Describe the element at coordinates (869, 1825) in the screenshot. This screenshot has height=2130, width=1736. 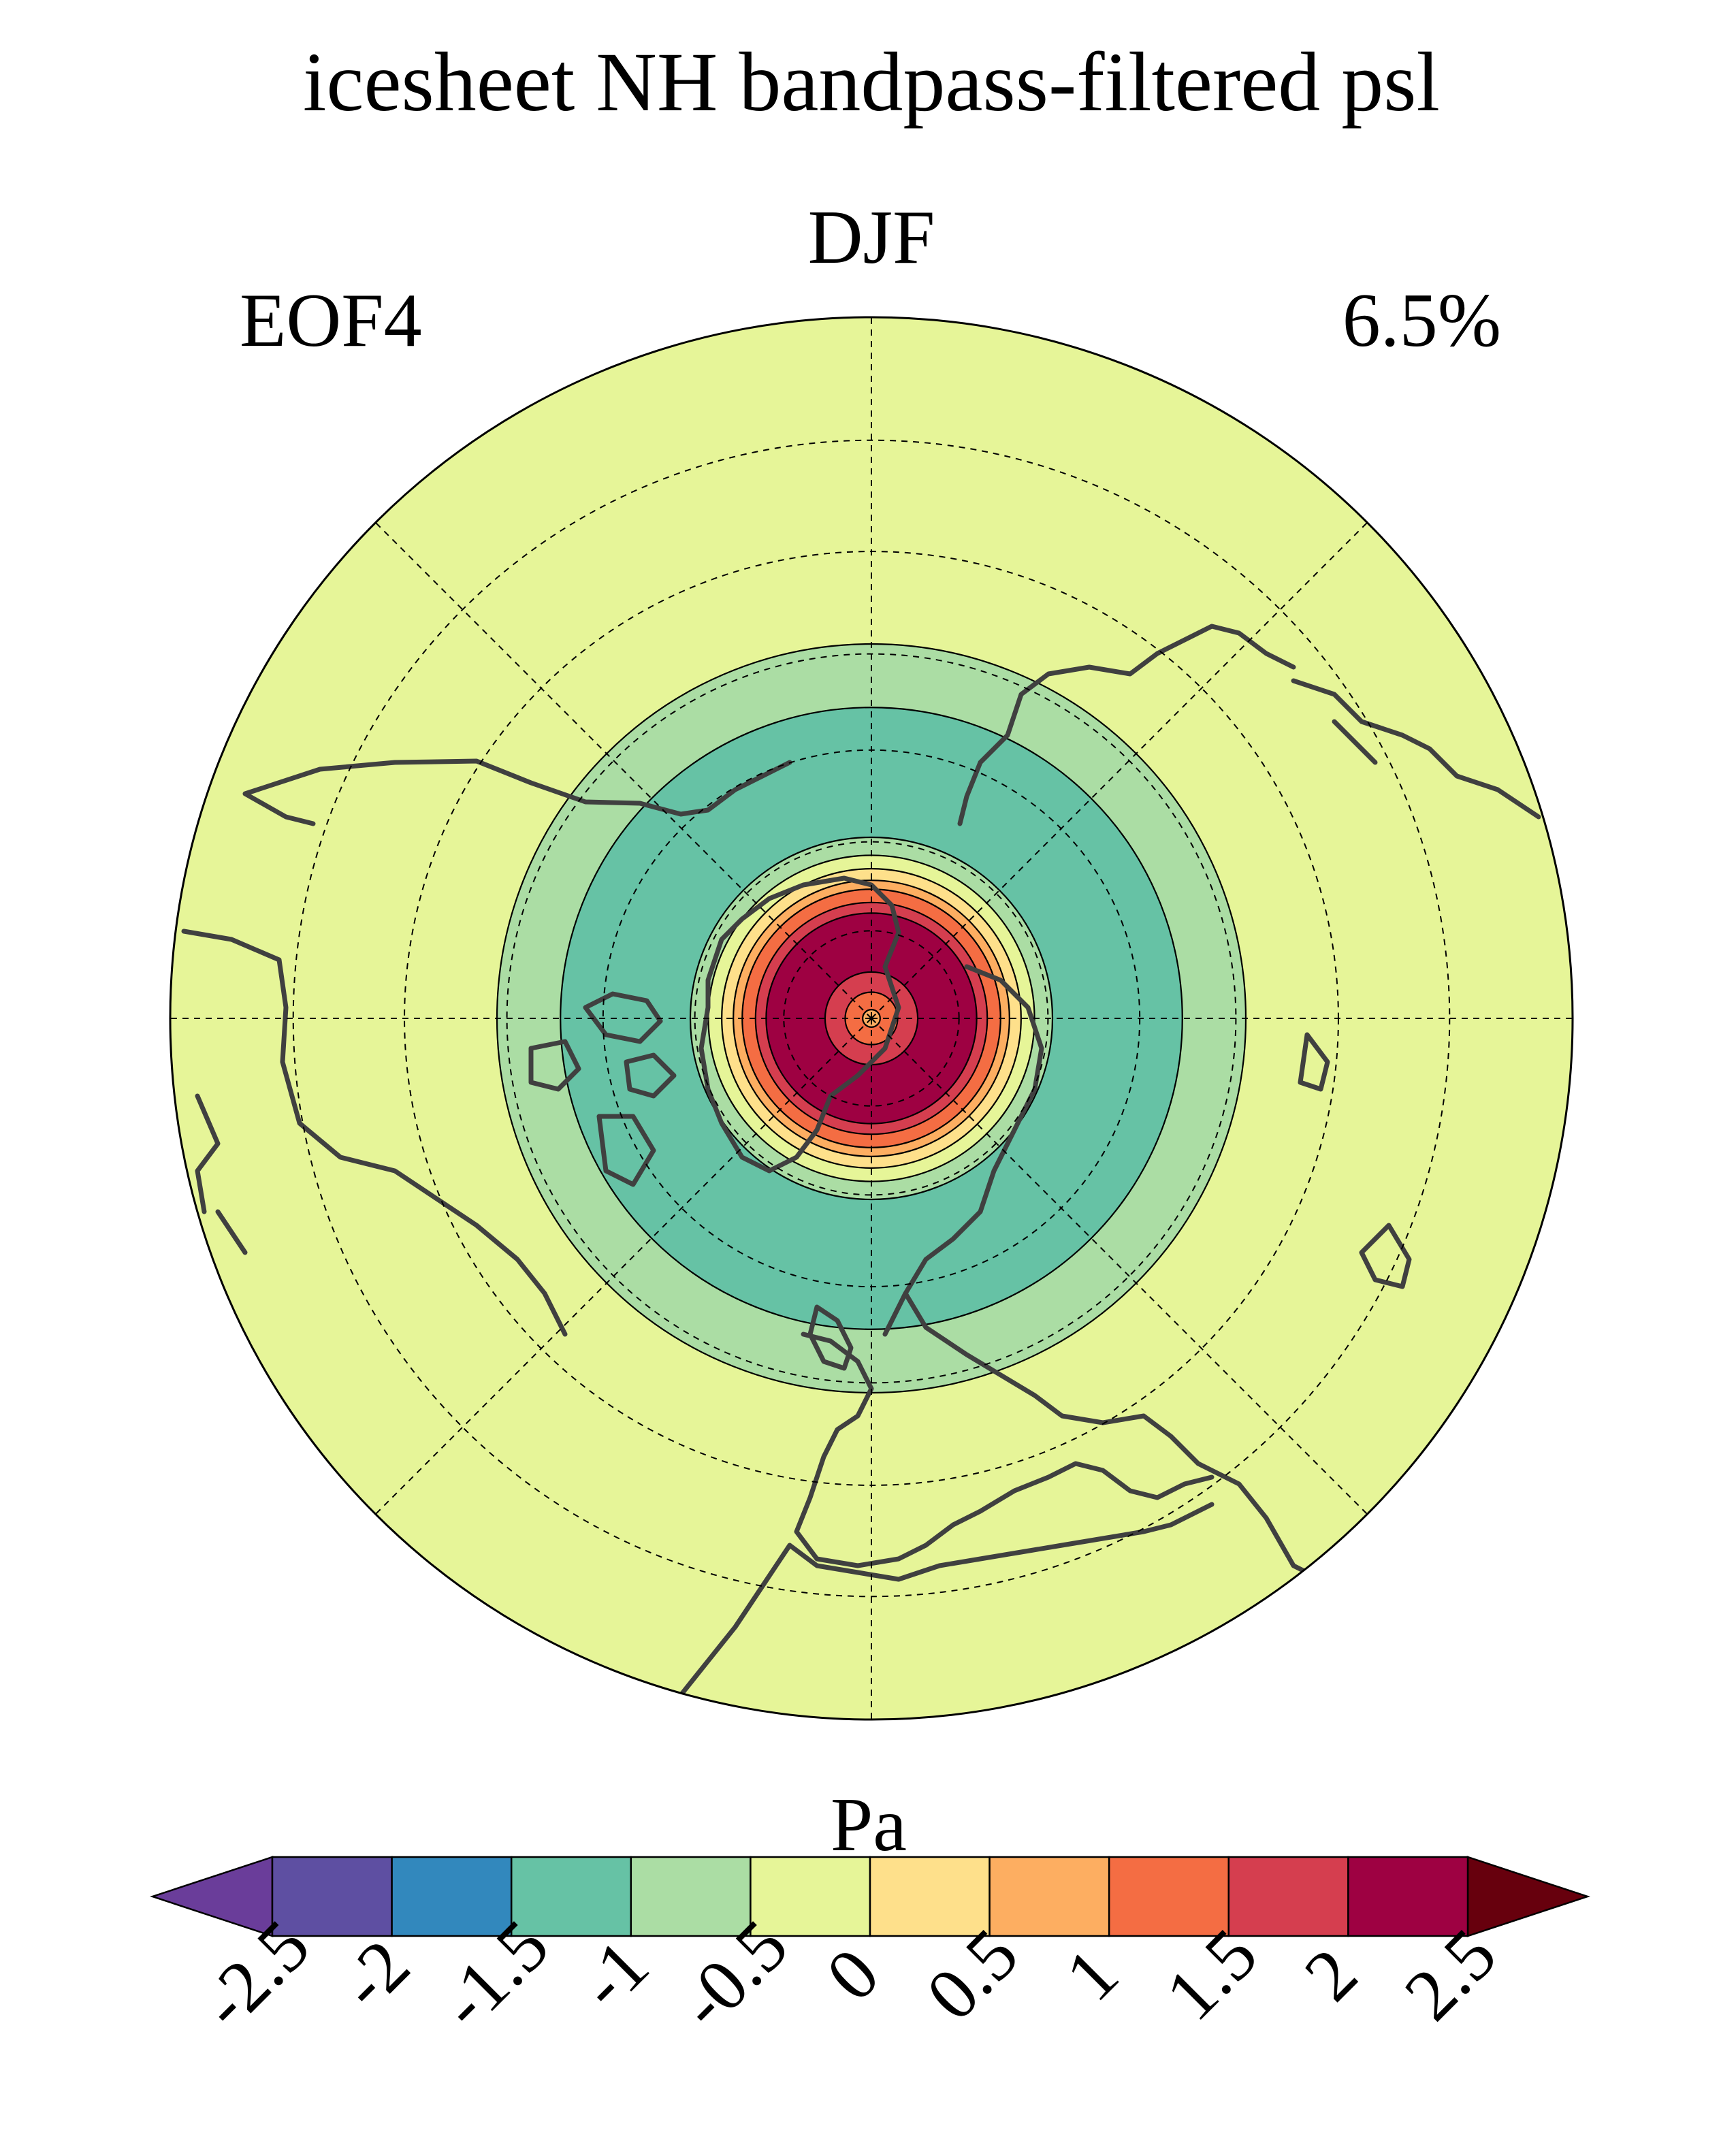
I see `colorbar-label: Pa` at that location.